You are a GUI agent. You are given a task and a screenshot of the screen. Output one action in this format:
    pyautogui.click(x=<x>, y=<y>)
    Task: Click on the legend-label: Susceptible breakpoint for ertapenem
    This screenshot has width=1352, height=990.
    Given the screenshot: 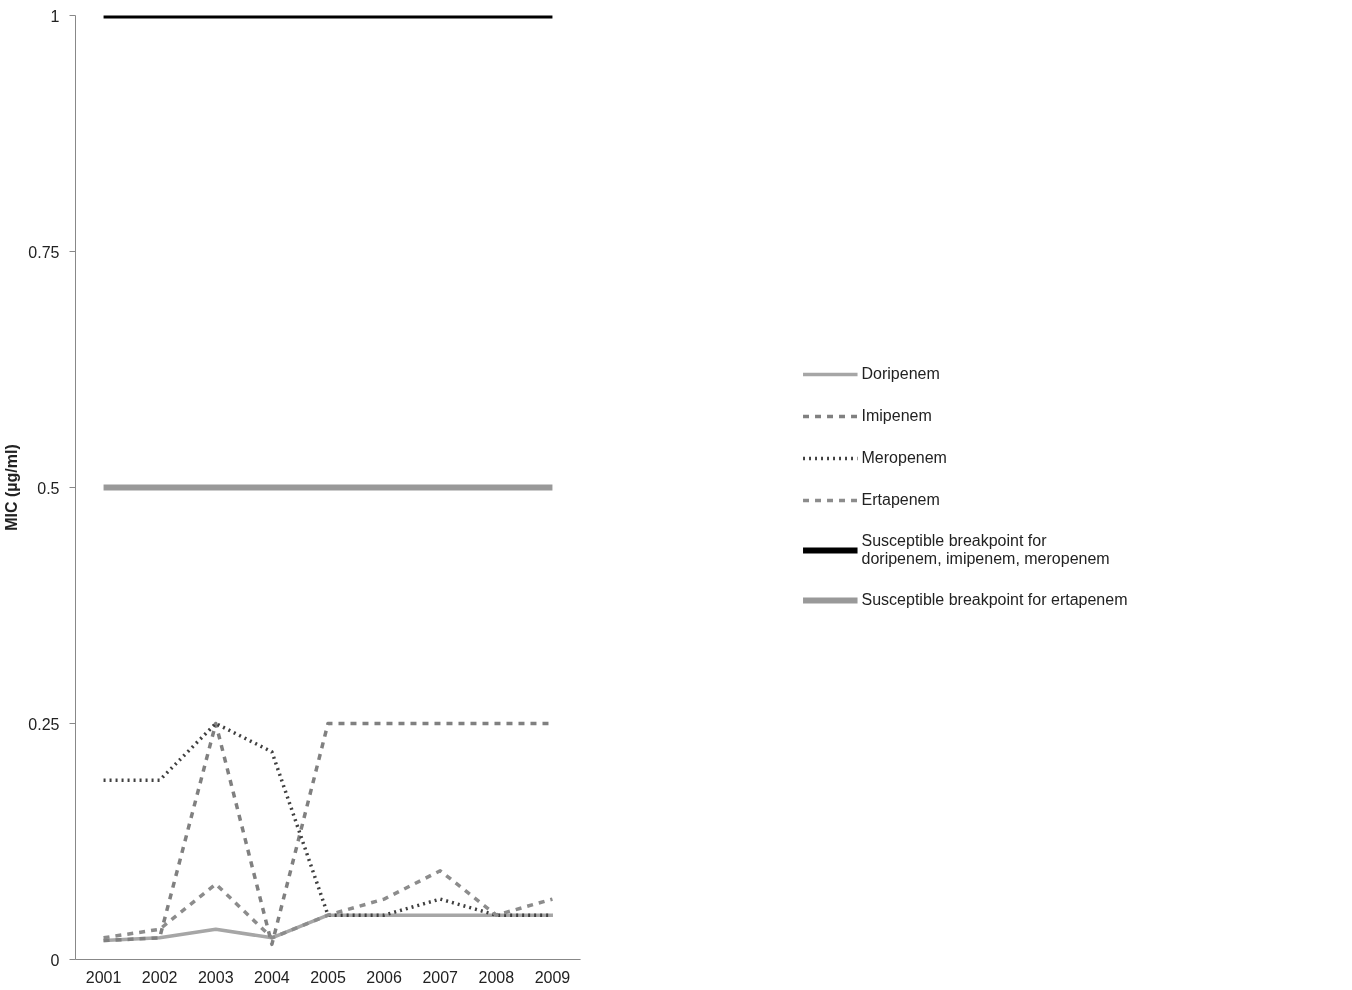 What is the action you would take?
    pyautogui.click(x=994, y=600)
    